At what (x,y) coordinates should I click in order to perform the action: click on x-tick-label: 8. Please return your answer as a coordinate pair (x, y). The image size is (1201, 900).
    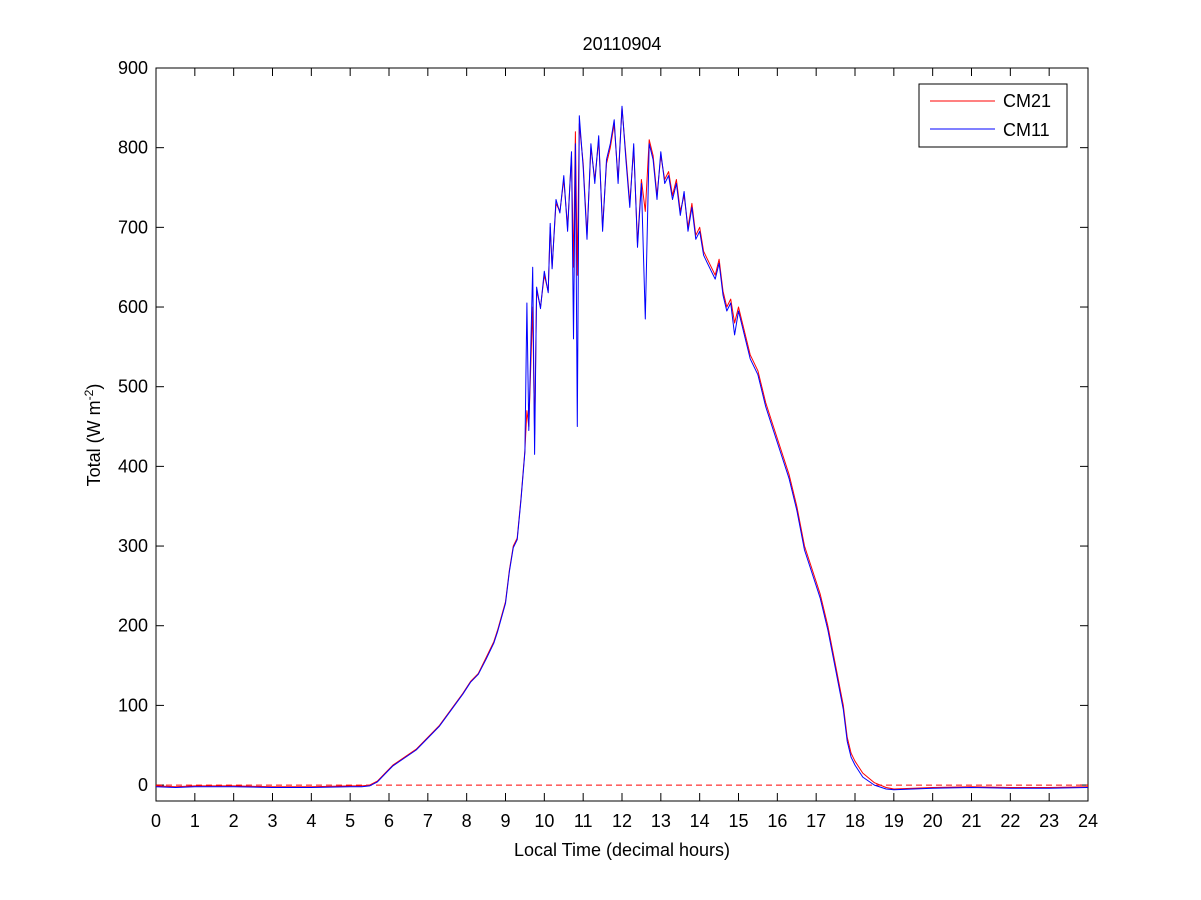
    Looking at the image, I should click on (467, 821).